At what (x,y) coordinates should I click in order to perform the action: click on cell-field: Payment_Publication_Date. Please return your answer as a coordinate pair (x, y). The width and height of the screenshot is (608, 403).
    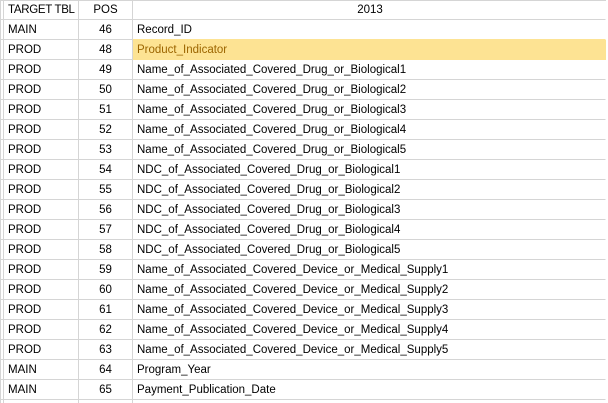
    Looking at the image, I should click on (369, 390).